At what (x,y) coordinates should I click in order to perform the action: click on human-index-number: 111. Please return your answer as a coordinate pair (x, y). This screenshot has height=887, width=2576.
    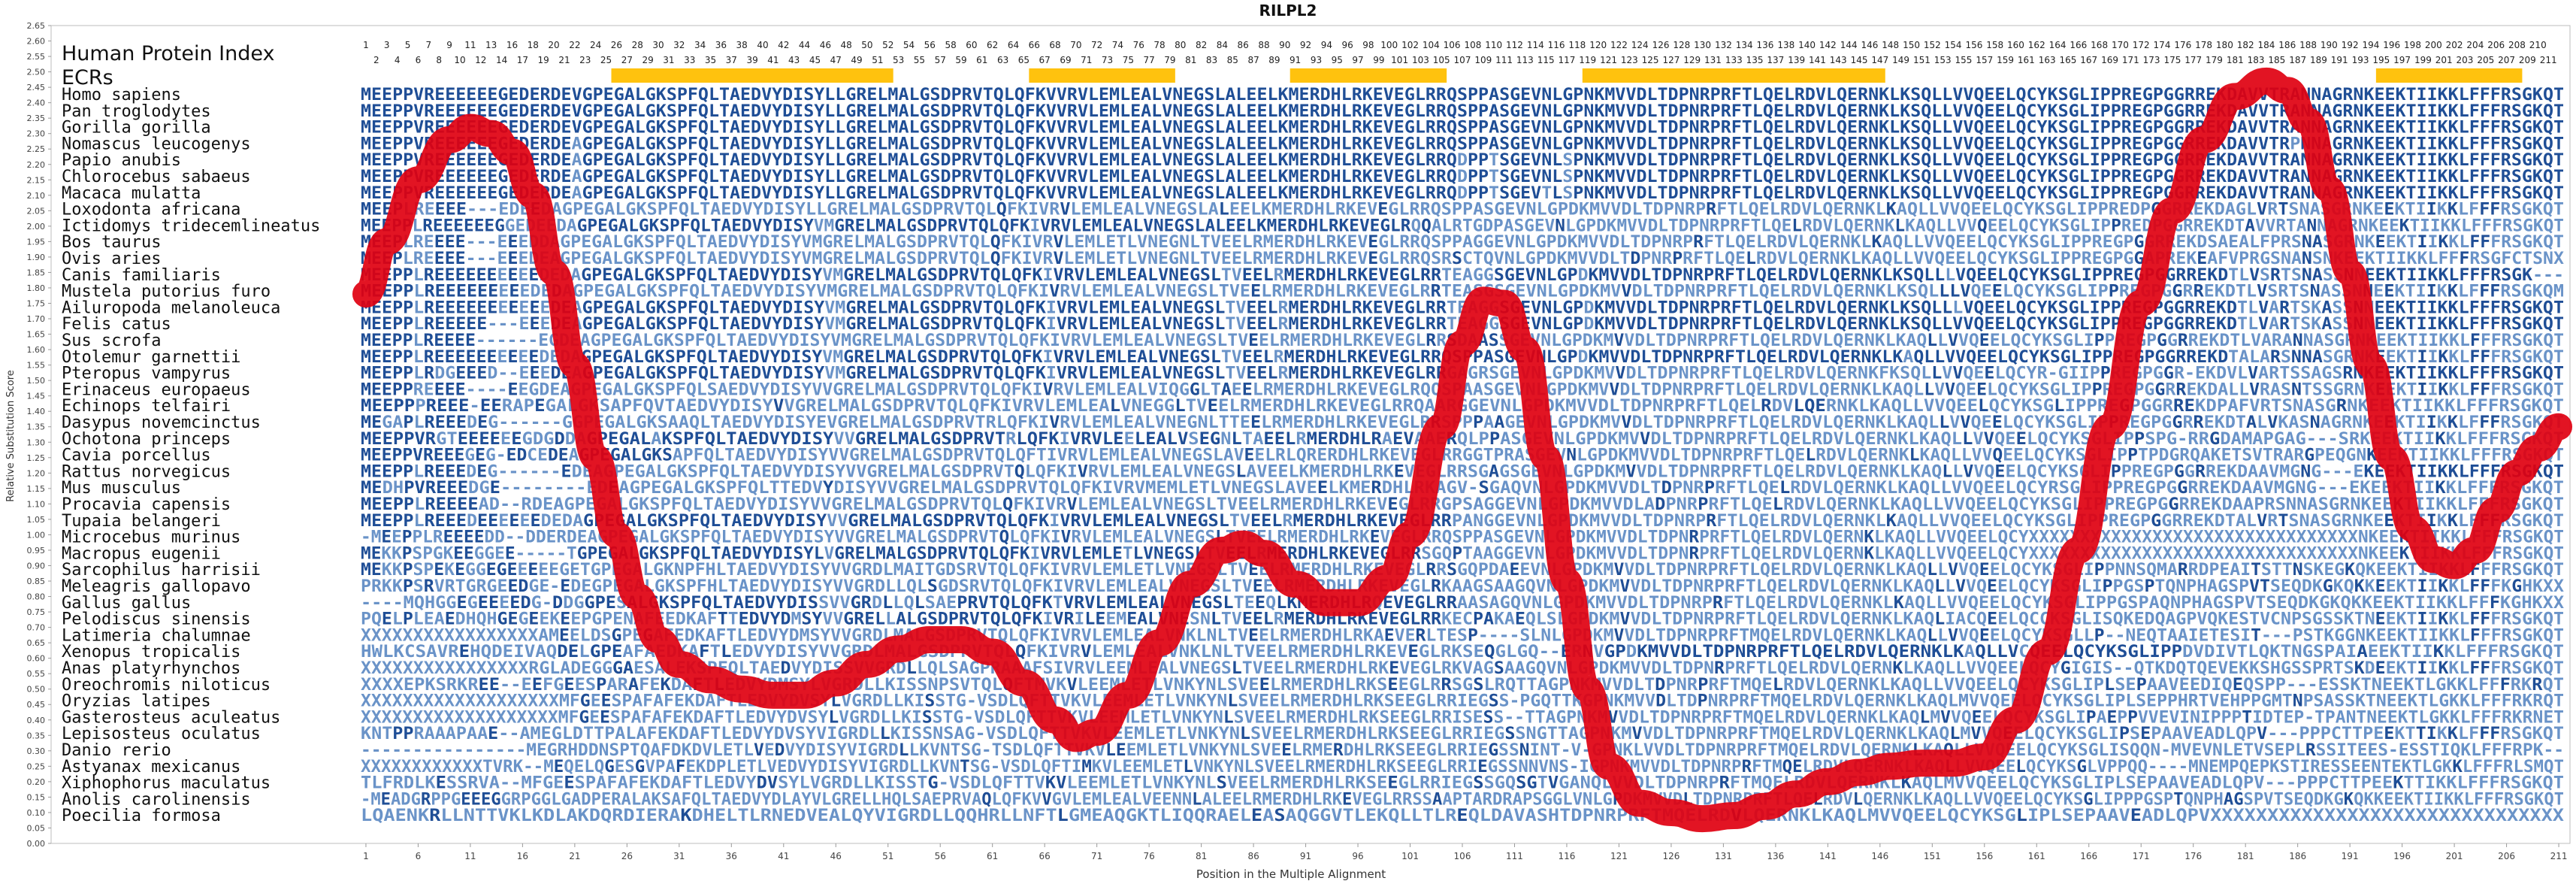
    Looking at the image, I should click on (1504, 60).